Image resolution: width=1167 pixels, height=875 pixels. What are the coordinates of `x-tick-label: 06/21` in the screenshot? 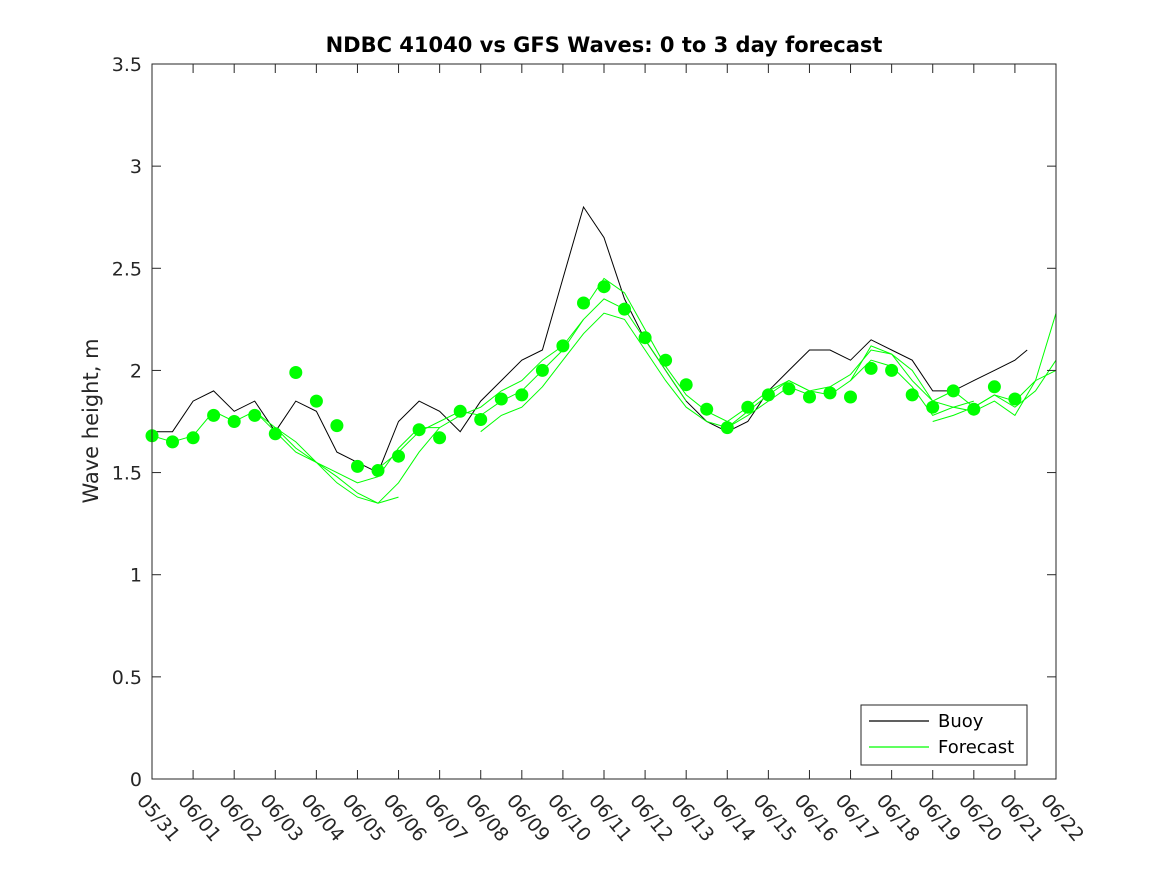 It's located at (1021, 818).